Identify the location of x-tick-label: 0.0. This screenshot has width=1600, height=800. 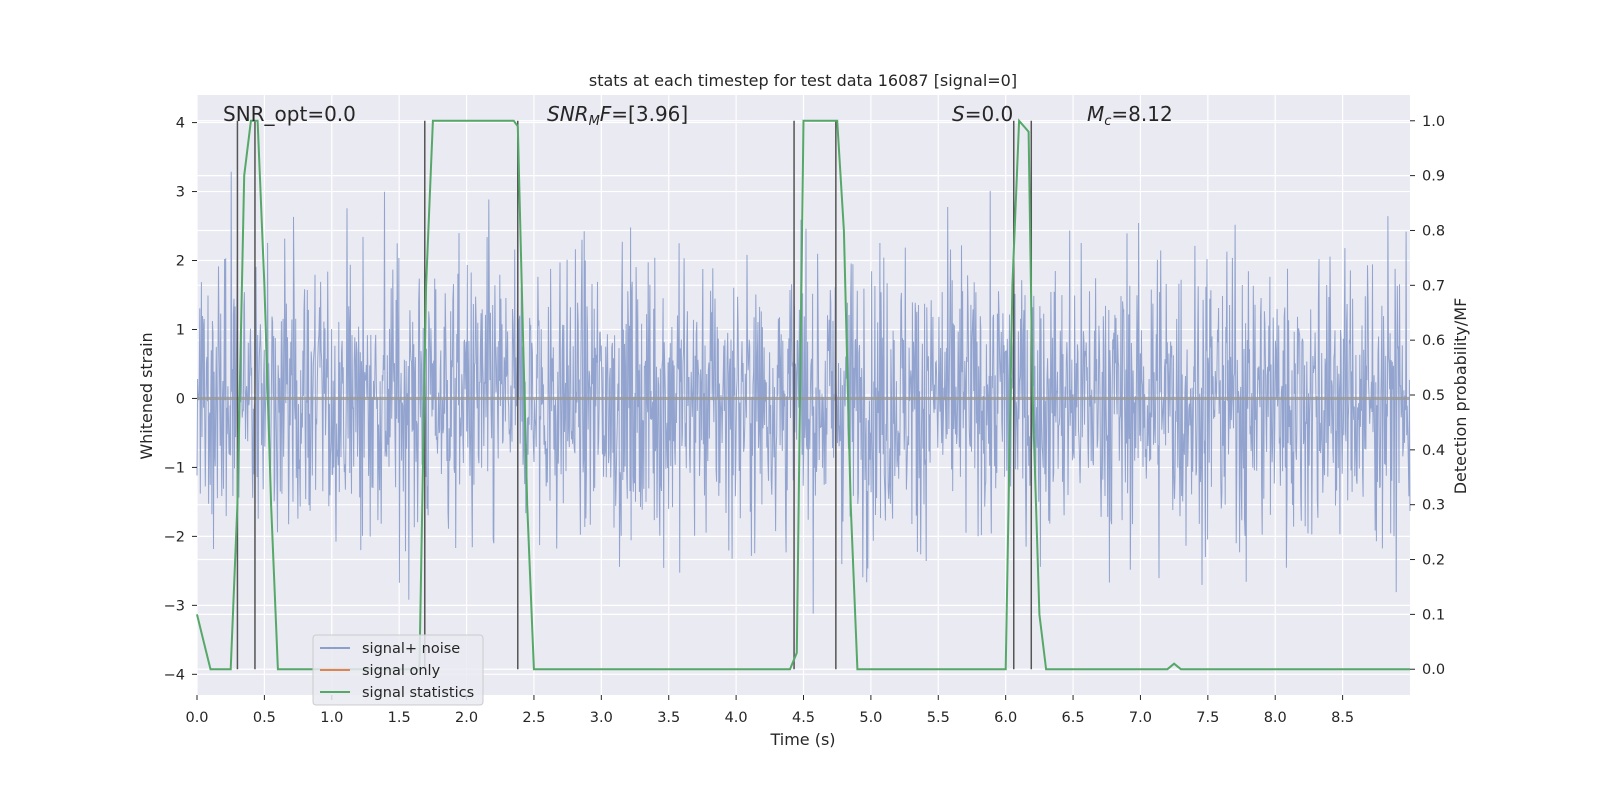
(196, 718).